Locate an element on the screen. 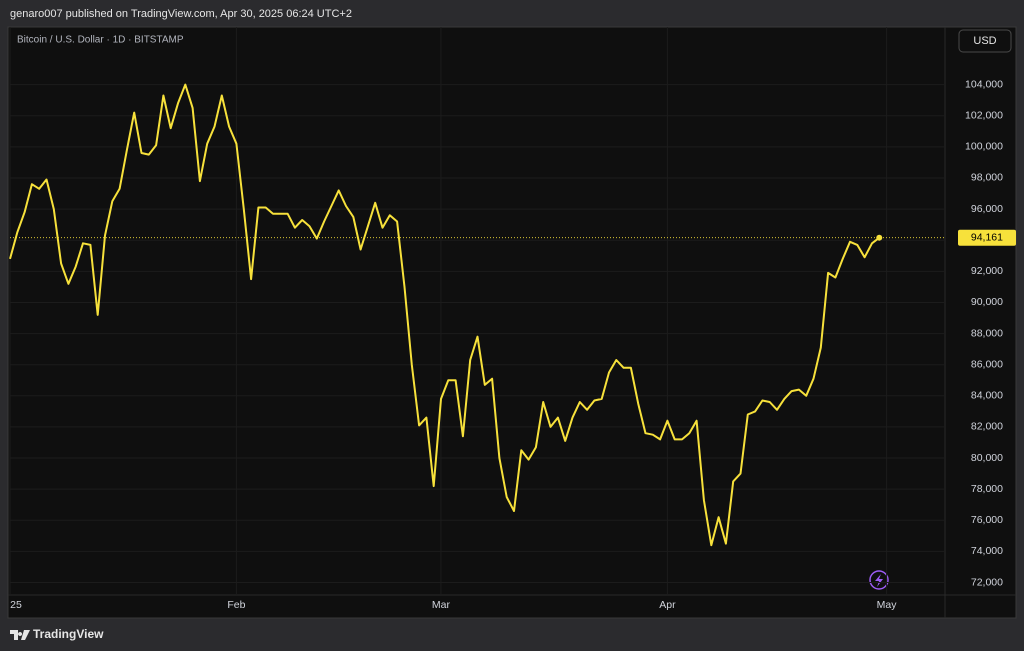 This screenshot has width=1024, height=651. icon-ring is located at coordinates (879, 580).